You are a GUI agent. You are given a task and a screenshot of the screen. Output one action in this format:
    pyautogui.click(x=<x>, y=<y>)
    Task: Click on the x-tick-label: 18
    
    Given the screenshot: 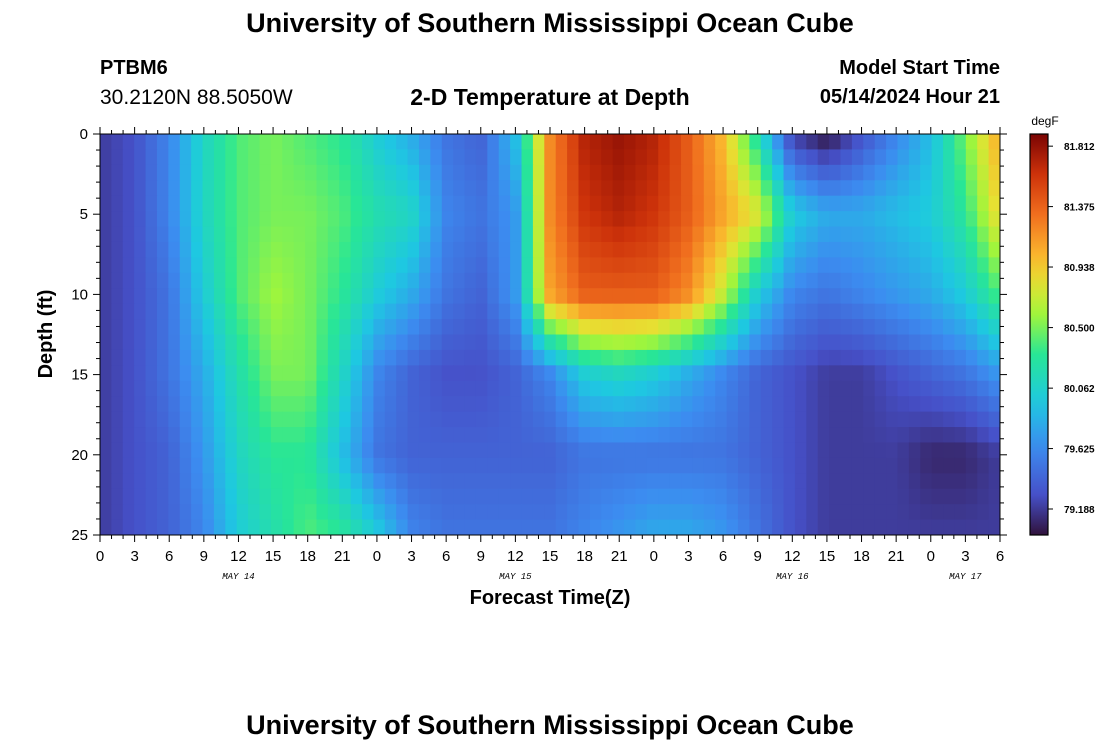 What is the action you would take?
    pyautogui.click(x=307, y=556)
    